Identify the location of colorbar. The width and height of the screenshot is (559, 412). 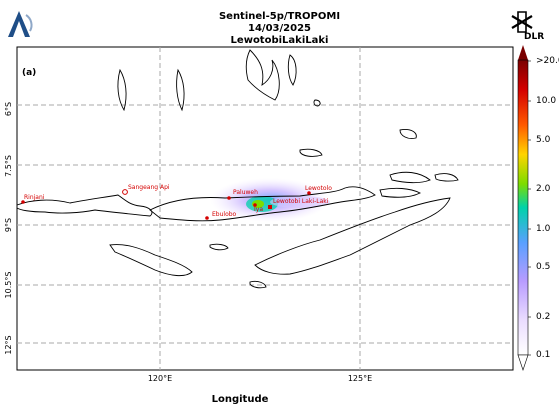
(524, 208).